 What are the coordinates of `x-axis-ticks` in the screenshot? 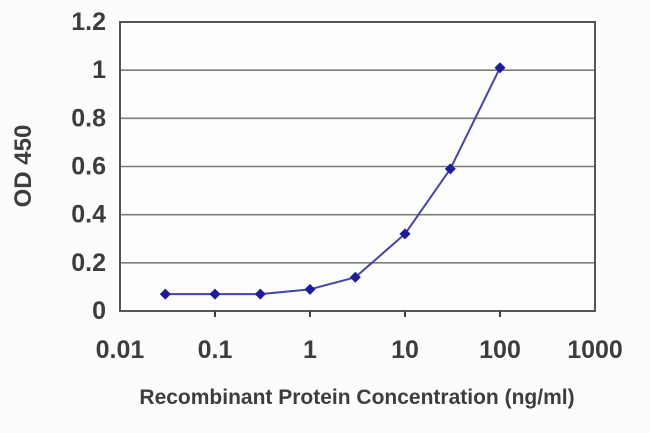 It's located at (357, 314).